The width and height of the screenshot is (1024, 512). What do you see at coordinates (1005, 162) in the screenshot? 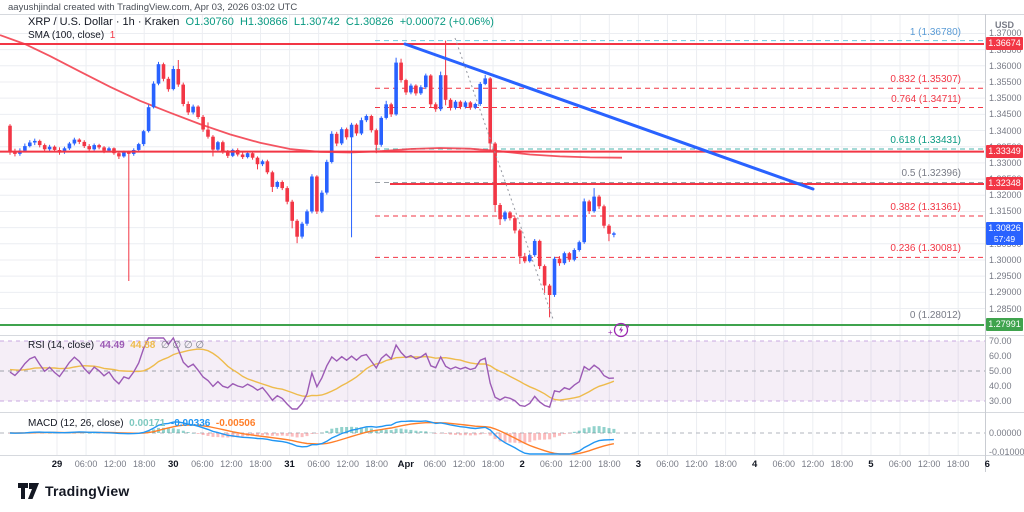
I see `price-tick-label: 1.33000` at bounding box center [1005, 162].